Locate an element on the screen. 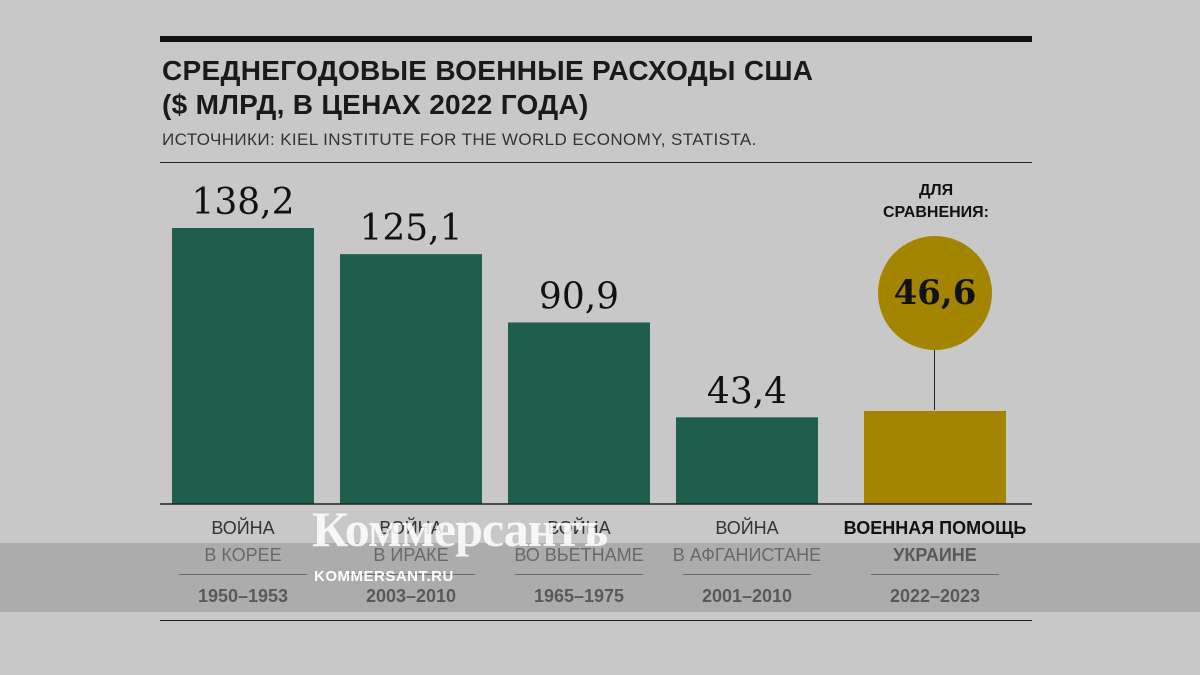 The height and width of the screenshot is (675, 1200). value-label-2: 90,9 is located at coordinates (579, 296).